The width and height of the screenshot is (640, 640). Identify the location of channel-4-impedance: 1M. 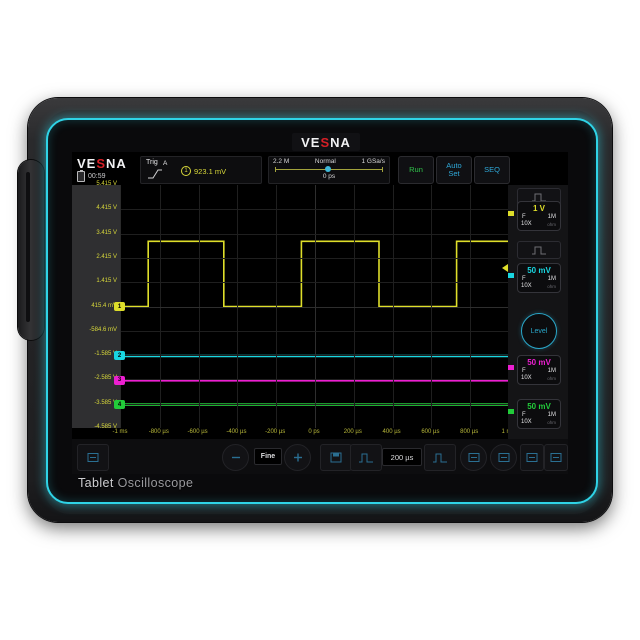
(551, 415).